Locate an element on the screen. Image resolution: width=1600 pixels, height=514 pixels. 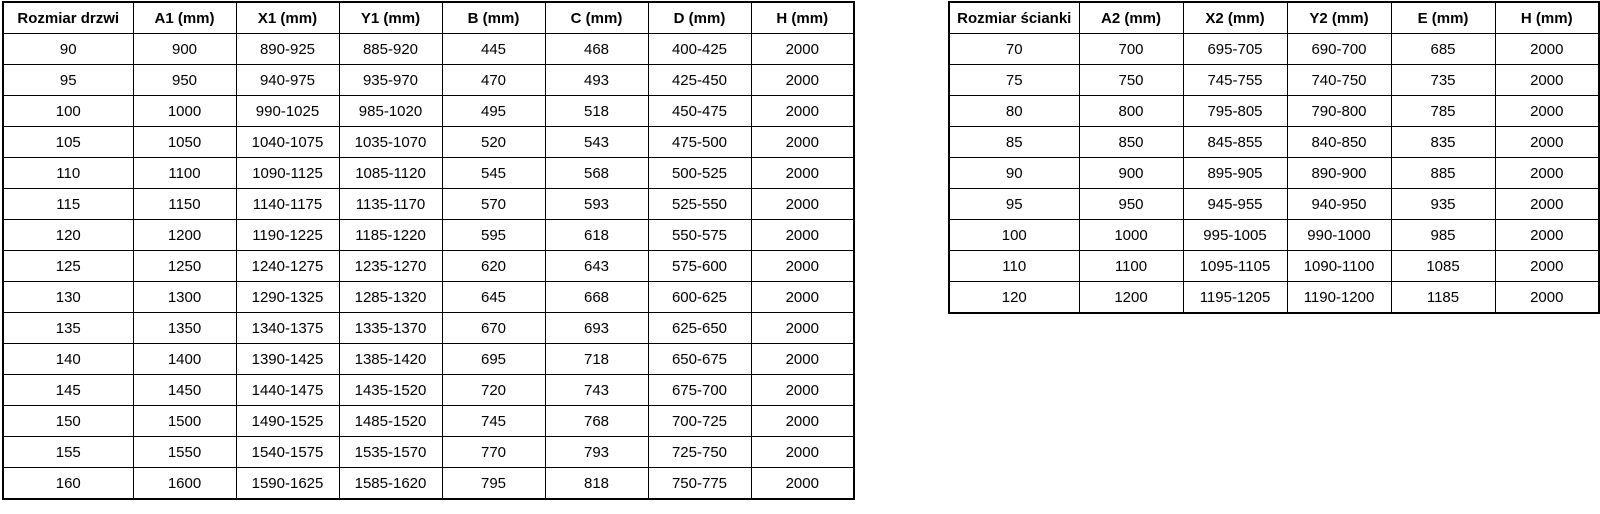
table-cell: 1140-1175 is located at coordinates (287, 204).